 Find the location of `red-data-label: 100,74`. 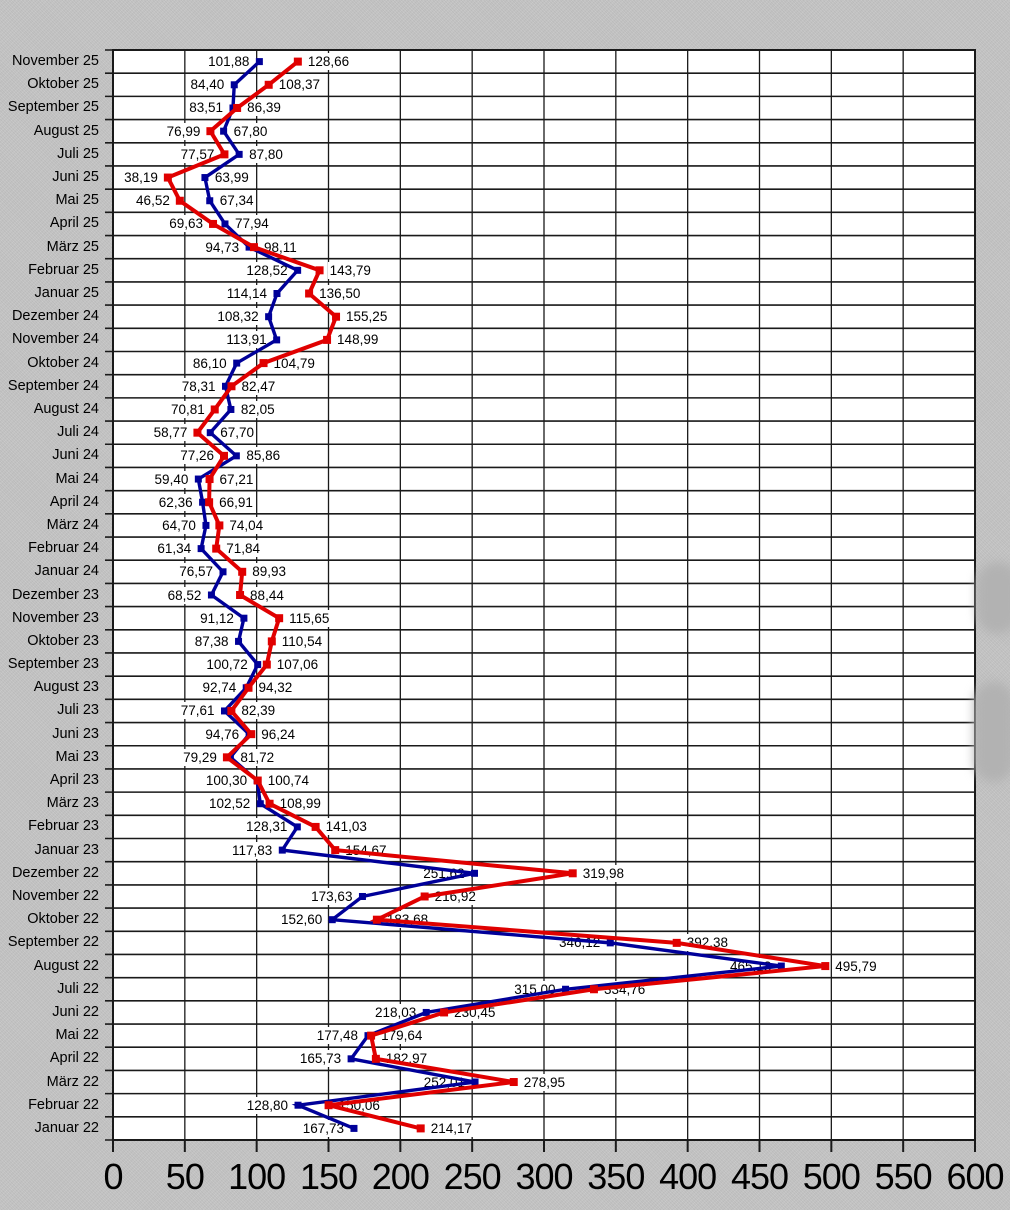

red-data-label: 100,74 is located at coordinates (288, 781).